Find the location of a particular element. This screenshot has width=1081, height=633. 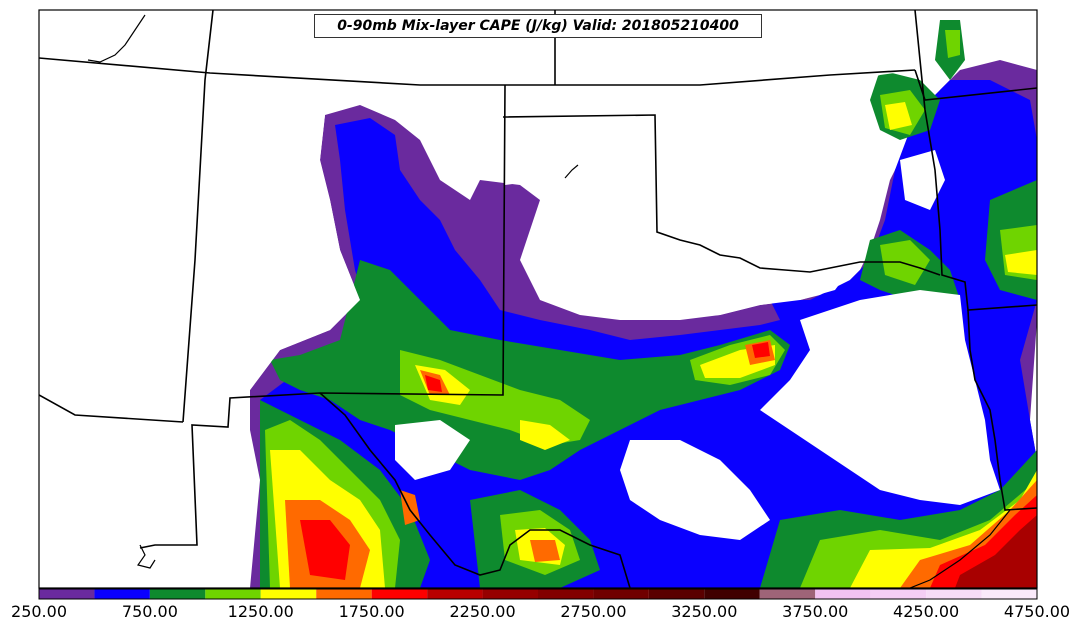

colorbar-tick-label: 2750.00 is located at coordinates (593, 611).